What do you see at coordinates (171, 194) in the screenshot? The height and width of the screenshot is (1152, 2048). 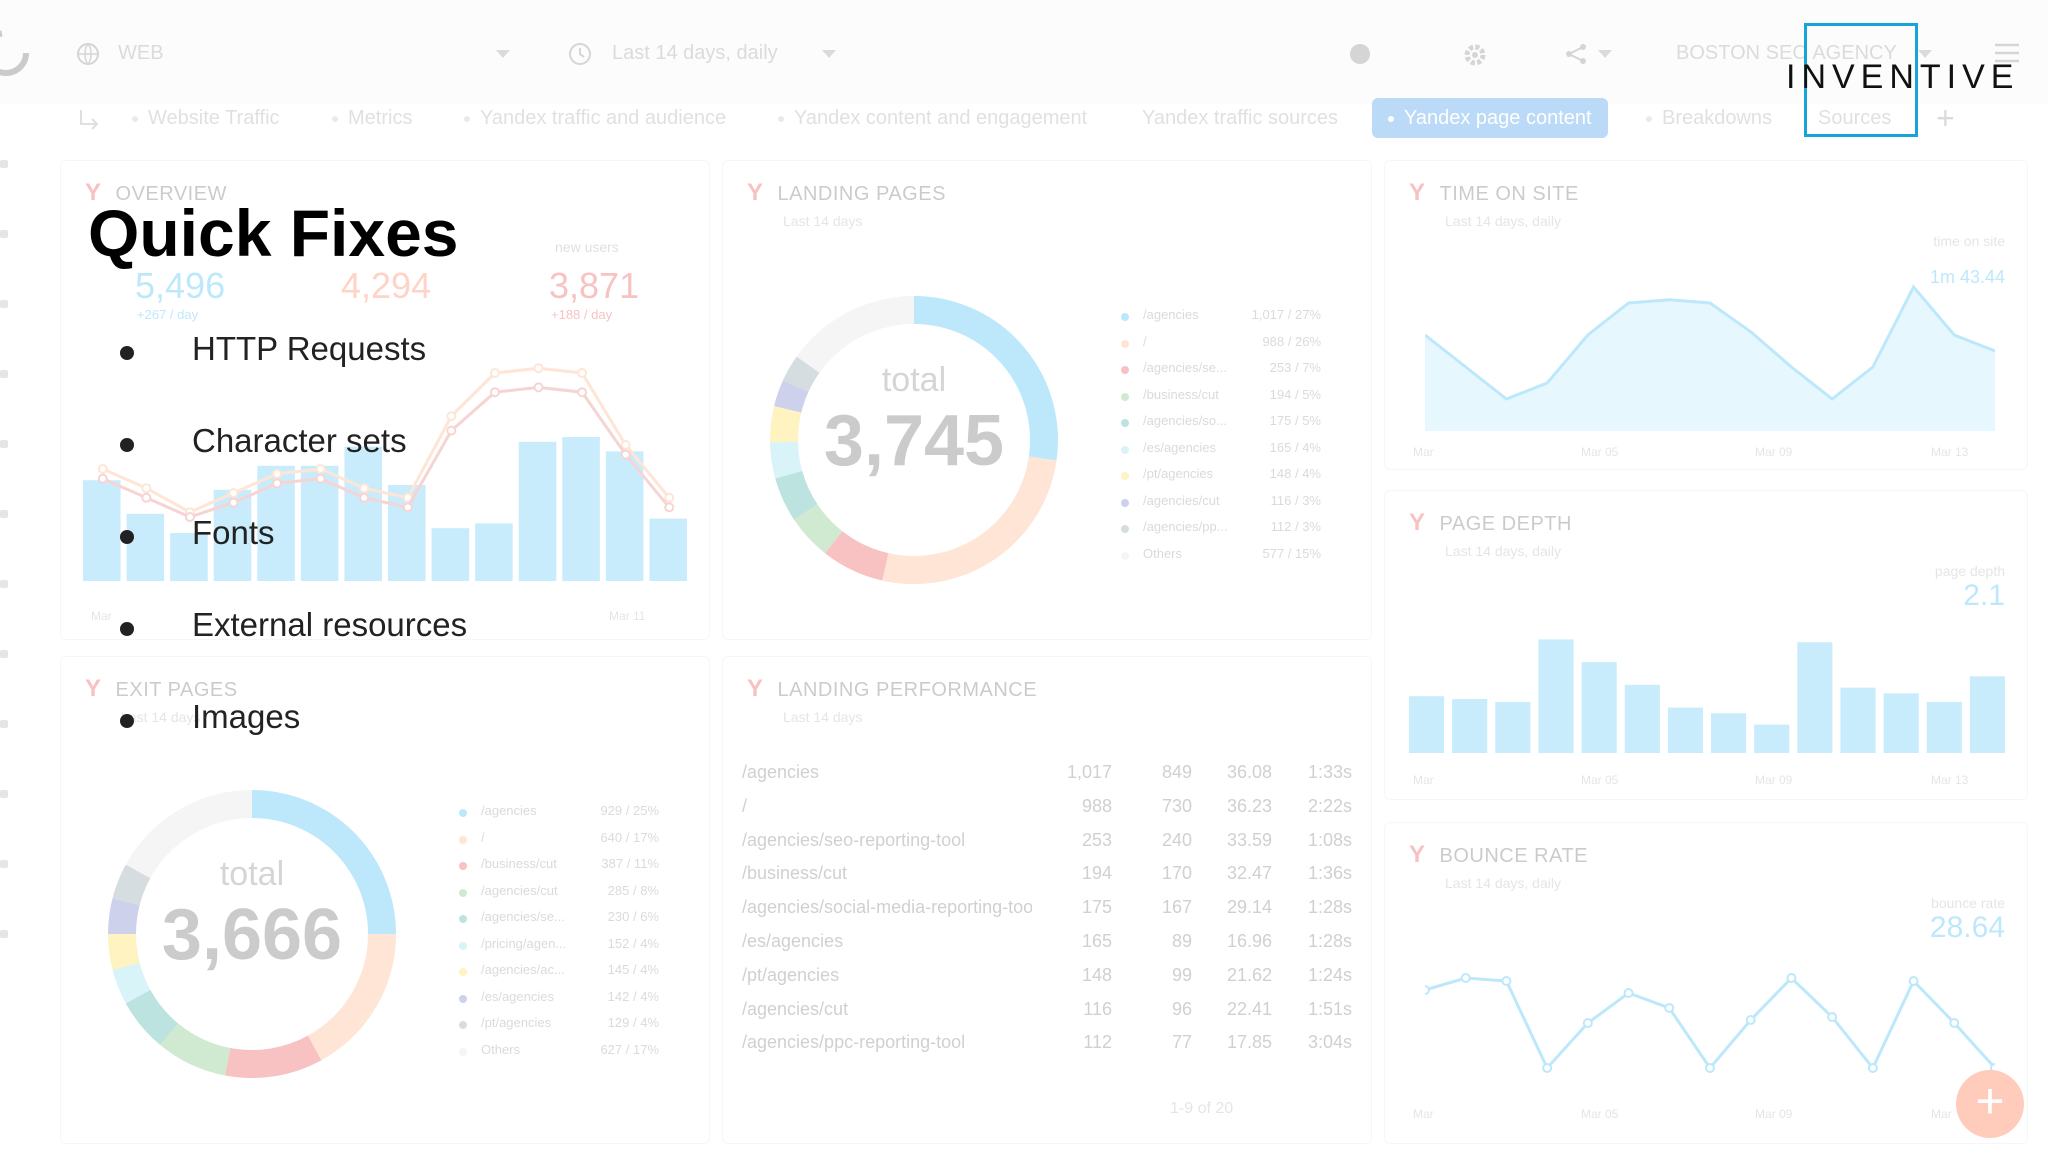 I see `card-title-text: OVERVIEW` at bounding box center [171, 194].